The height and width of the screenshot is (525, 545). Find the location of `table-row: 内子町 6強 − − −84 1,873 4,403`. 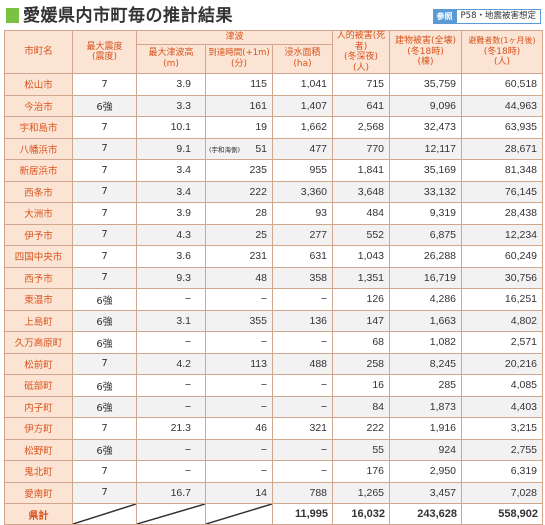

table-row: 内子町 6強 − − −84 1,873 4,403 is located at coordinates (274, 406).